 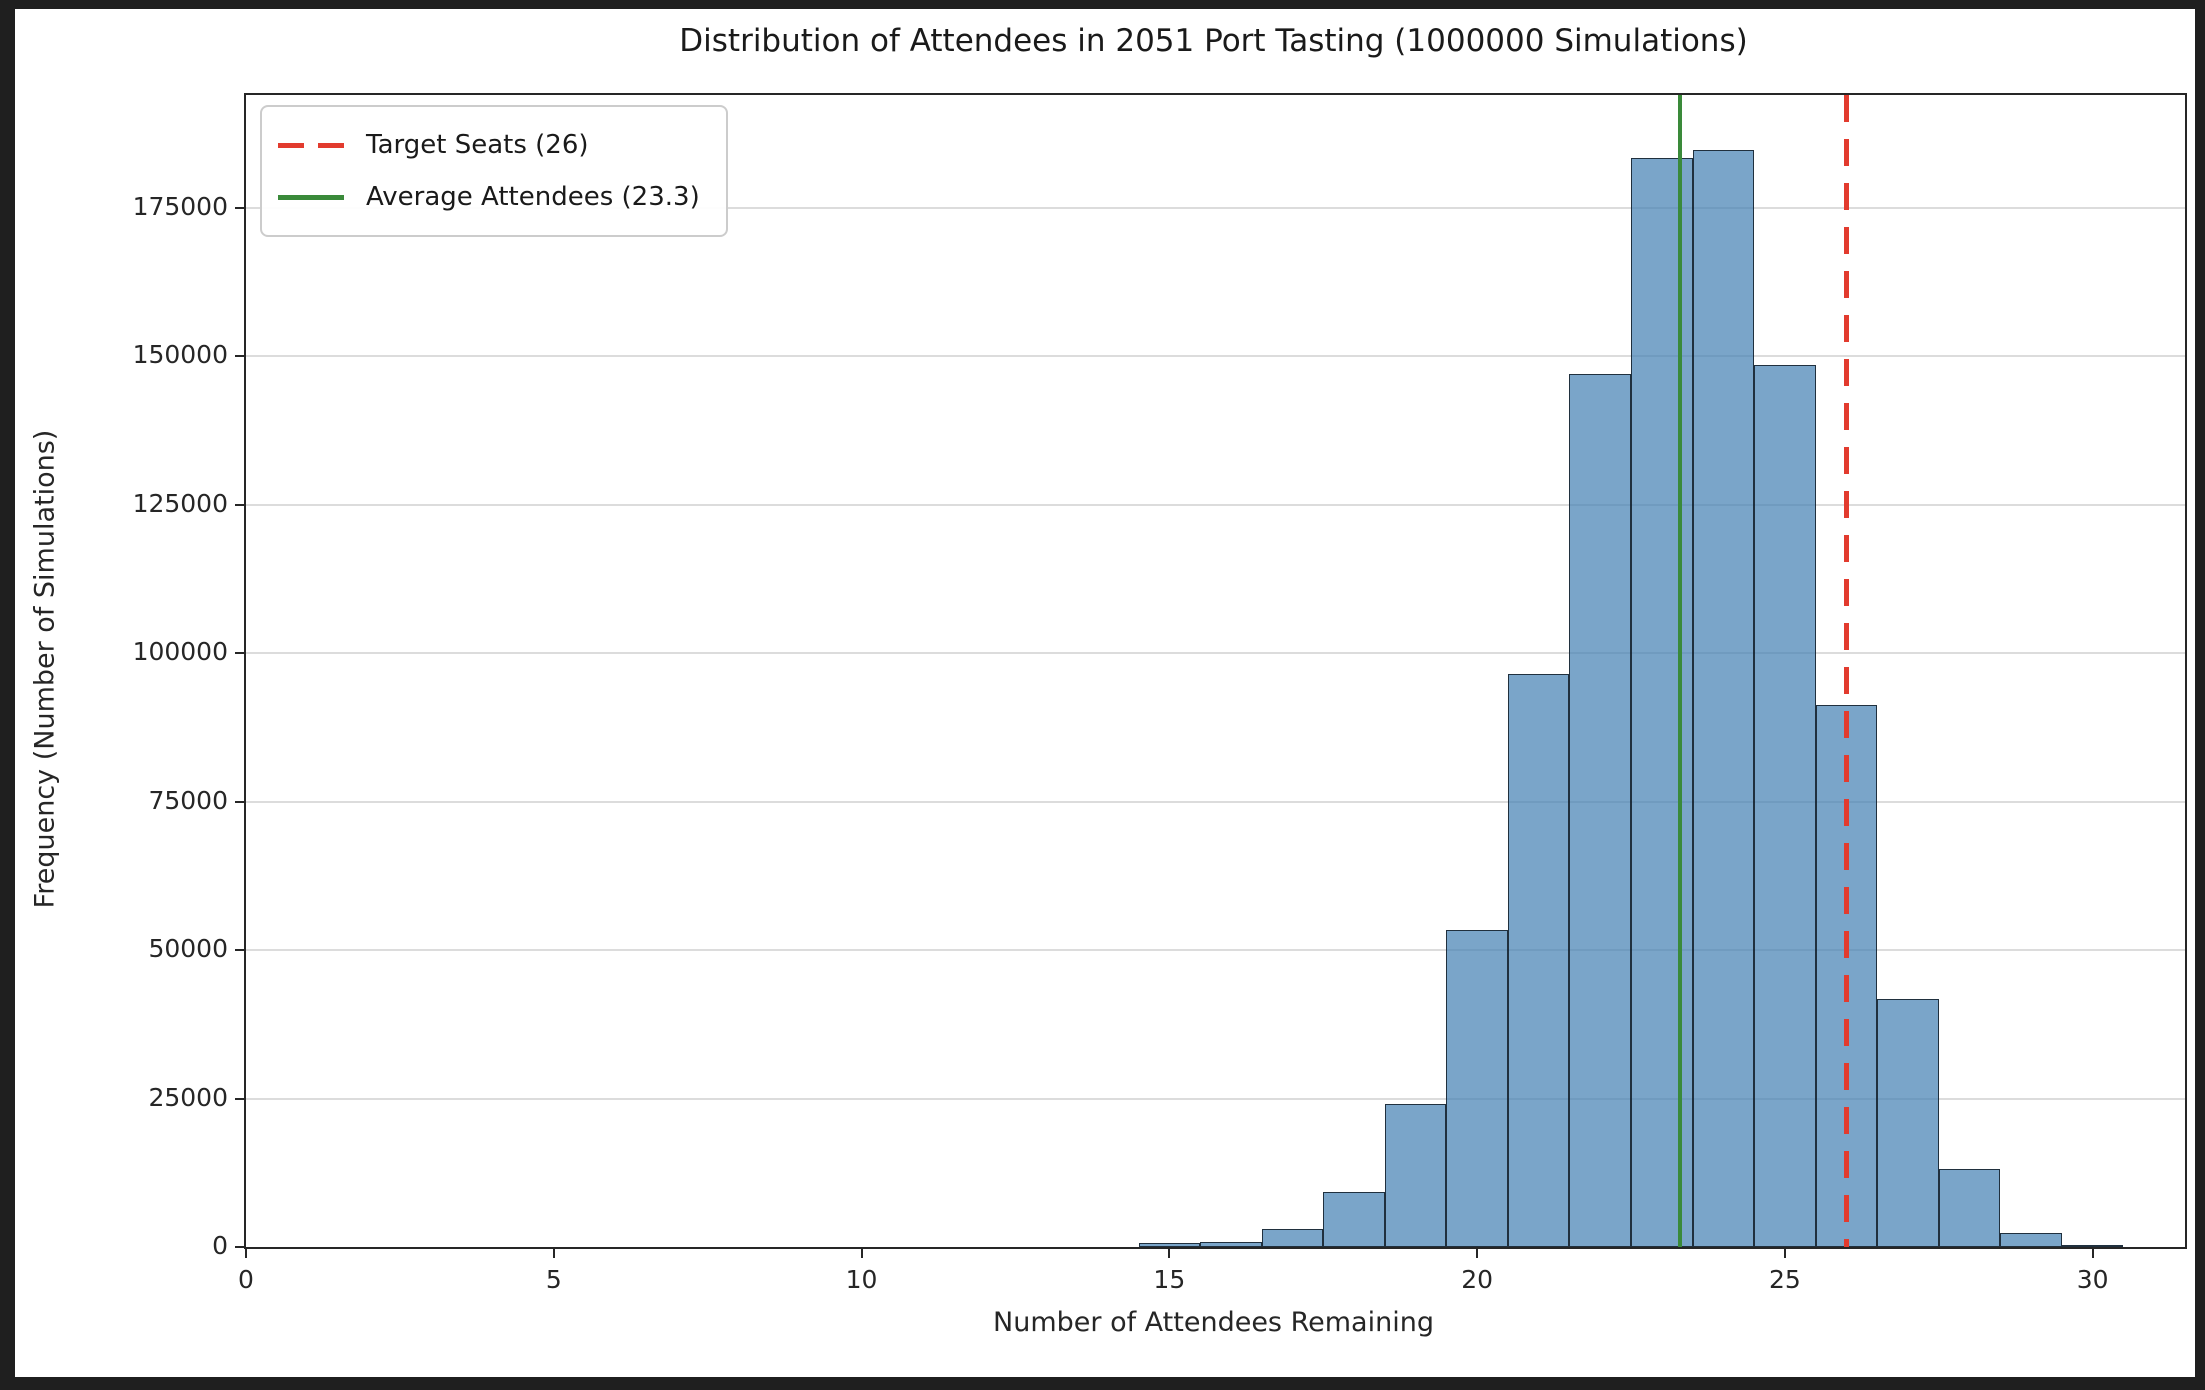 I want to click on y-tick-label: 25000, so click(x=188, y=1097).